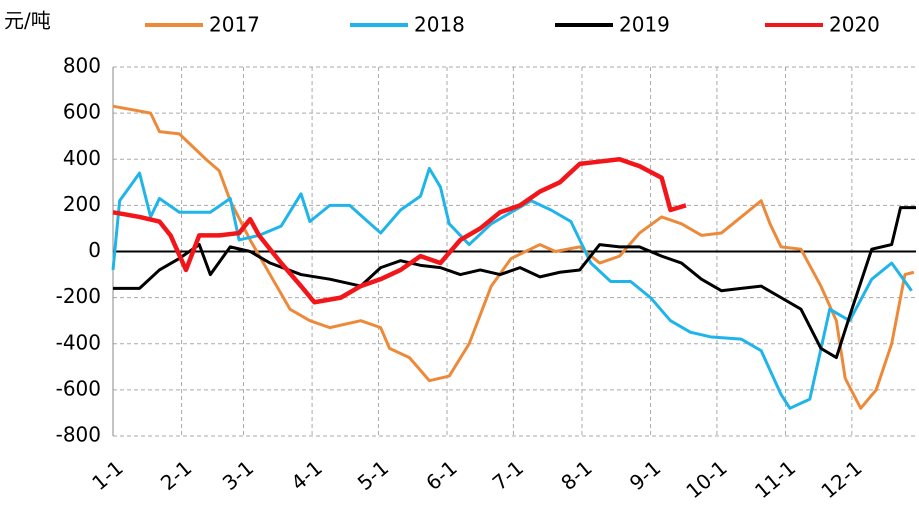  What do you see at coordinates (706, 480) in the screenshot?
I see `x-tick-label: 10-1` at bounding box center [706, 480].